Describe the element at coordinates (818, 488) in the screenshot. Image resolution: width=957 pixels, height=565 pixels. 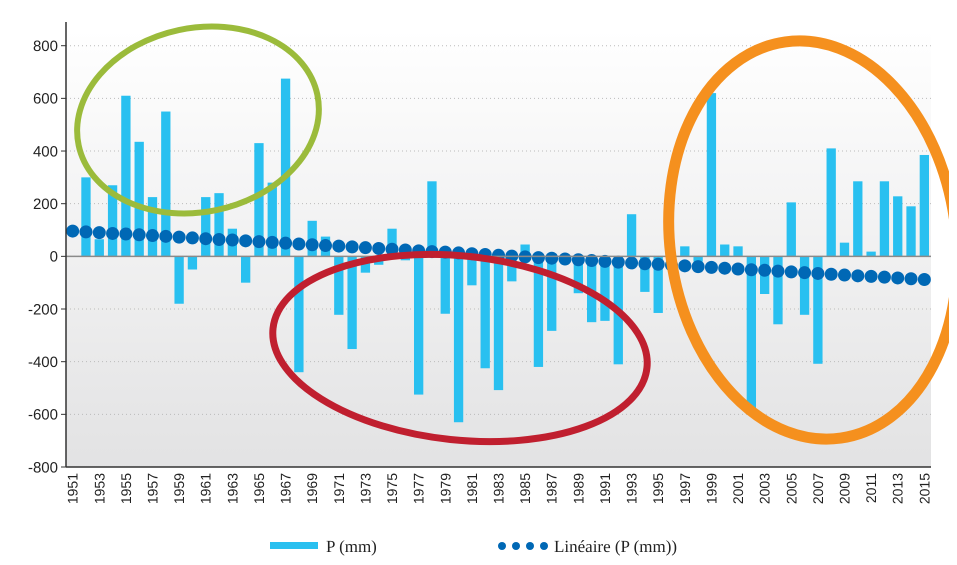
I see `x-tick-label: 2007` at that location.